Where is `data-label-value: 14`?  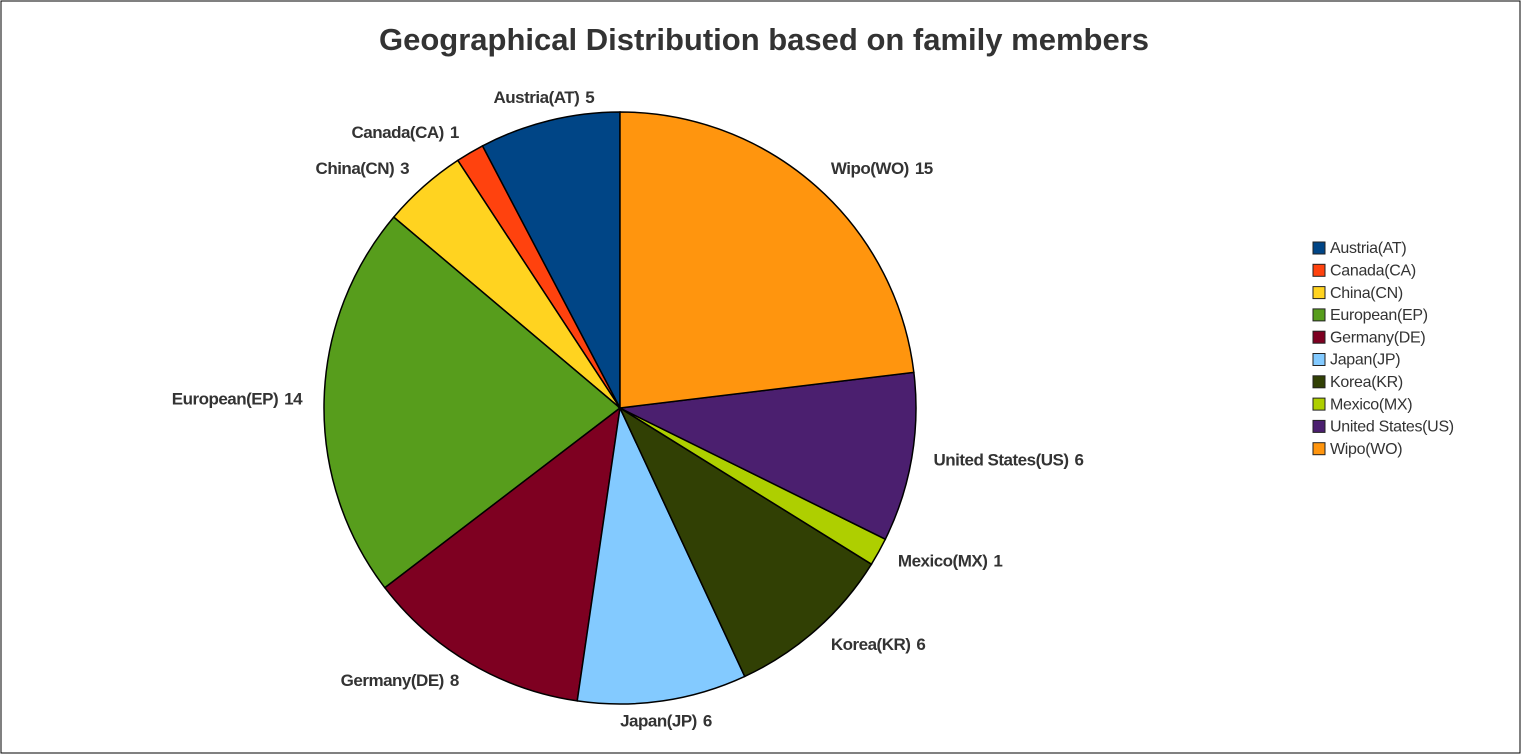
data-label-value: 14 is located at coordinates (293, 399).